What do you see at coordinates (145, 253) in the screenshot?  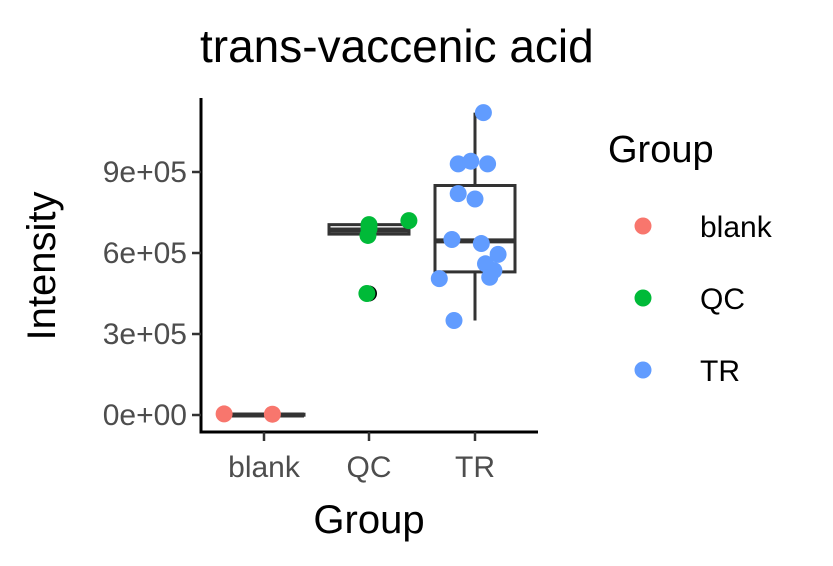 I see `y-tick-label: 6e+05` at bounding box center [145, 253].